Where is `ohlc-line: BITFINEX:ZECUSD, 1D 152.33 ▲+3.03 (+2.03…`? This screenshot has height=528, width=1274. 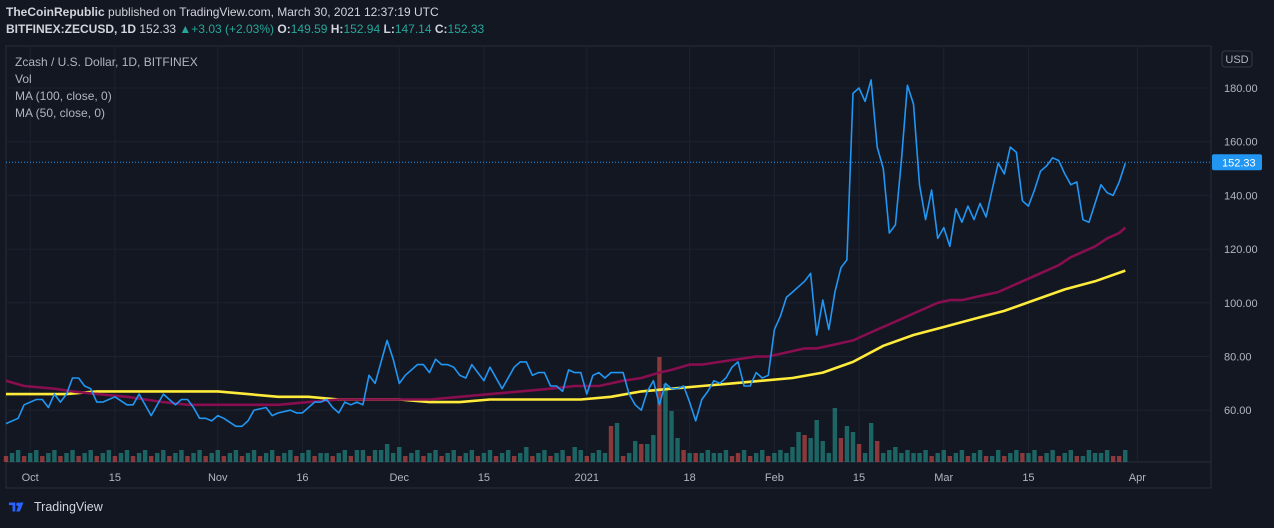 ohlc-line: BITFINEX:ZECUSD, 1D 152.33 ▲+3.03 (+2.03… is located at coordinates (245, 29).